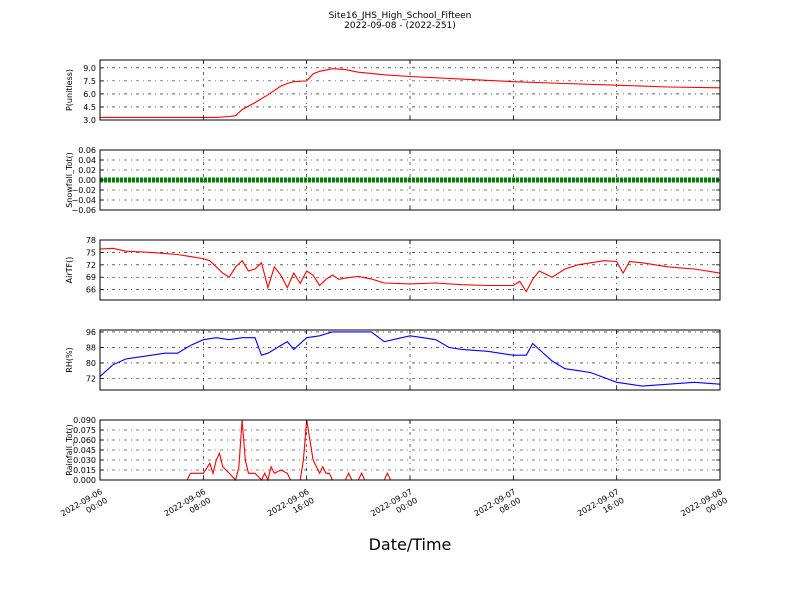 This screenshot has width=800, height=600. Describe the element at coordinates (91, 347) in the screenshot. I see `y-tick-label: 88` at that location.